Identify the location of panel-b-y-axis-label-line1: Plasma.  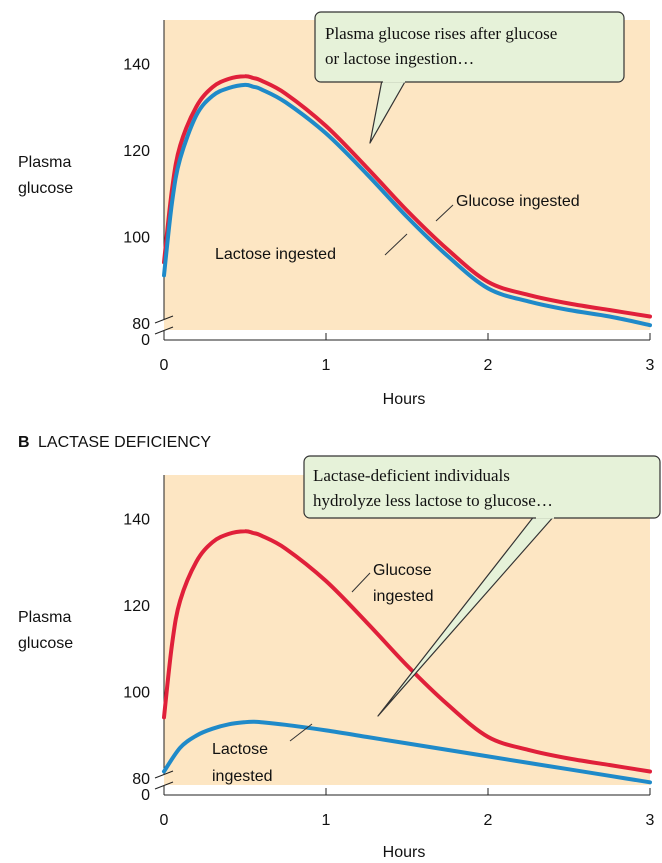
(44, 617).